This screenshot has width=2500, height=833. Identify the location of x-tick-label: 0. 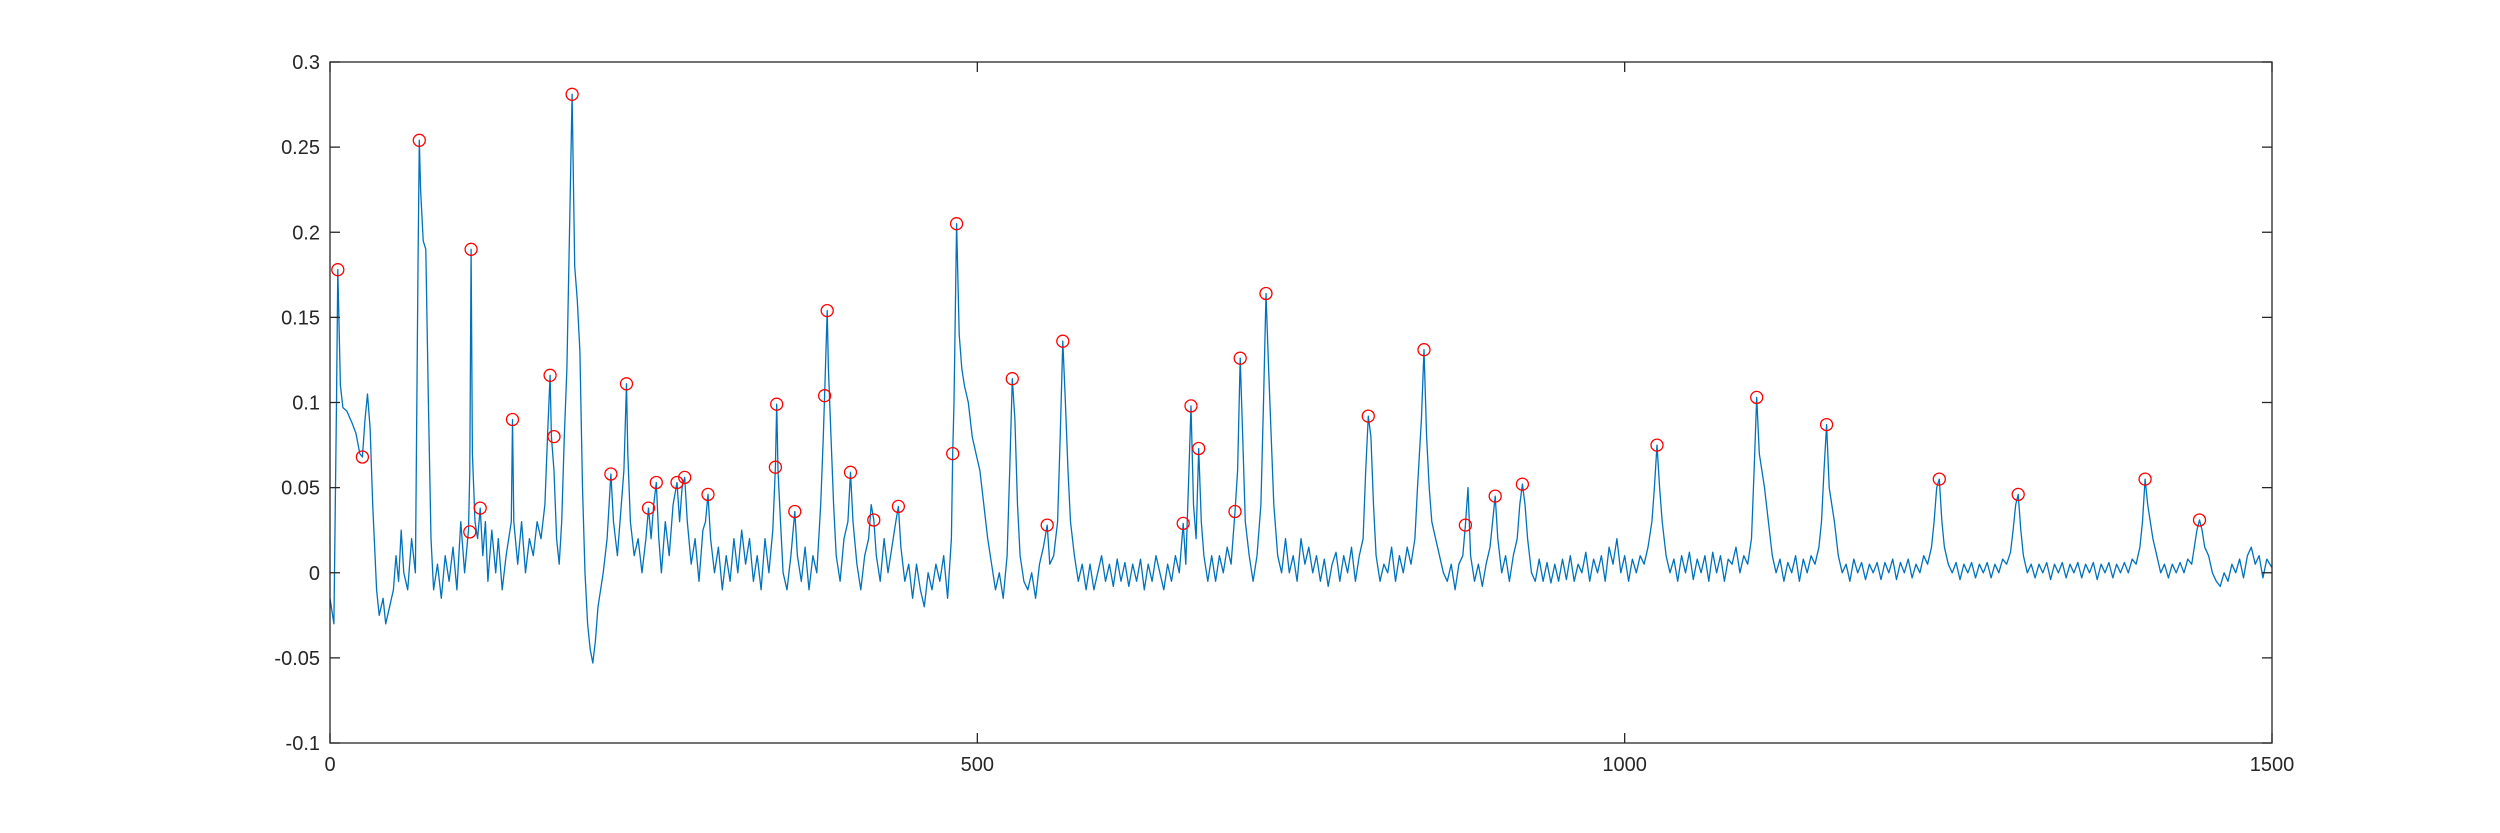
(329, 765).